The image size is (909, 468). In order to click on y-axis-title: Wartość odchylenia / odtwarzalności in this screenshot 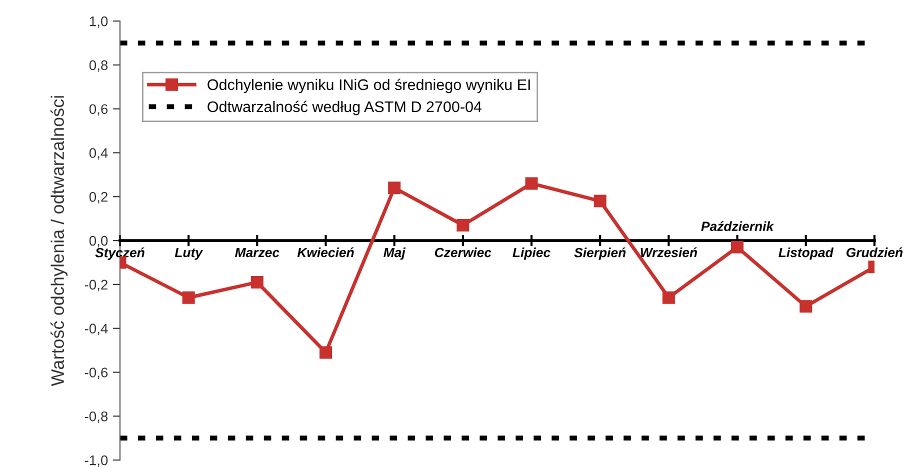, I will do `click(59, 241)`.